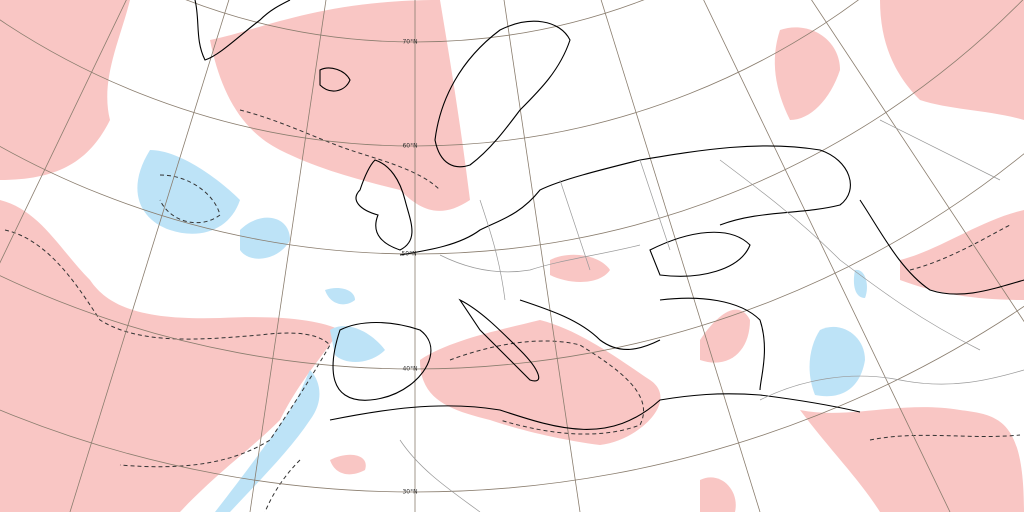 The image size is (1024, 512). I want to click on latitude-label: 40°N, so click(409, 369).